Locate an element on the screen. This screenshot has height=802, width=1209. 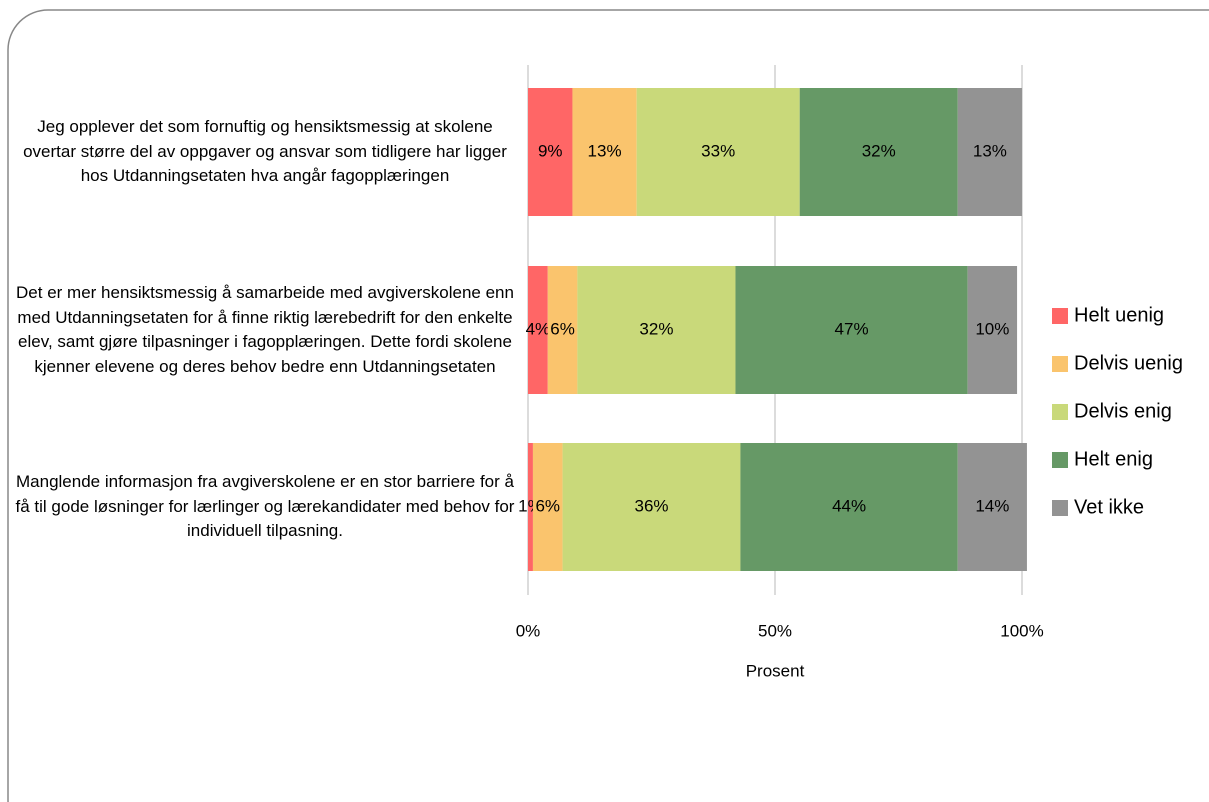
legend-label: Helt uenig is located at coordinates (1119, 315).